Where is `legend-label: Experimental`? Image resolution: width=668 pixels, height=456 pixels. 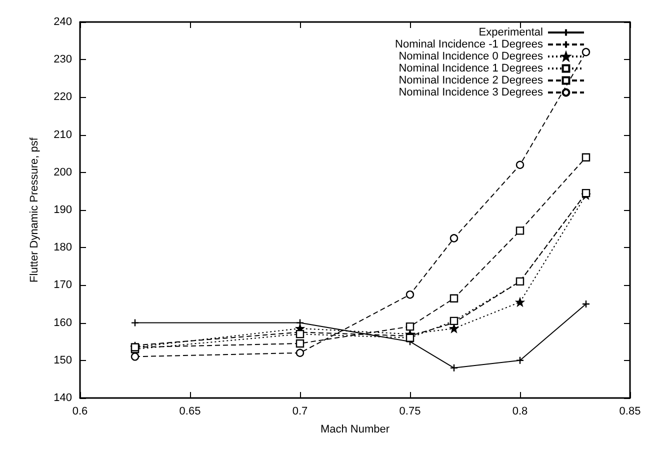
legend-label: Experimental is located at coordinates (510, 32).